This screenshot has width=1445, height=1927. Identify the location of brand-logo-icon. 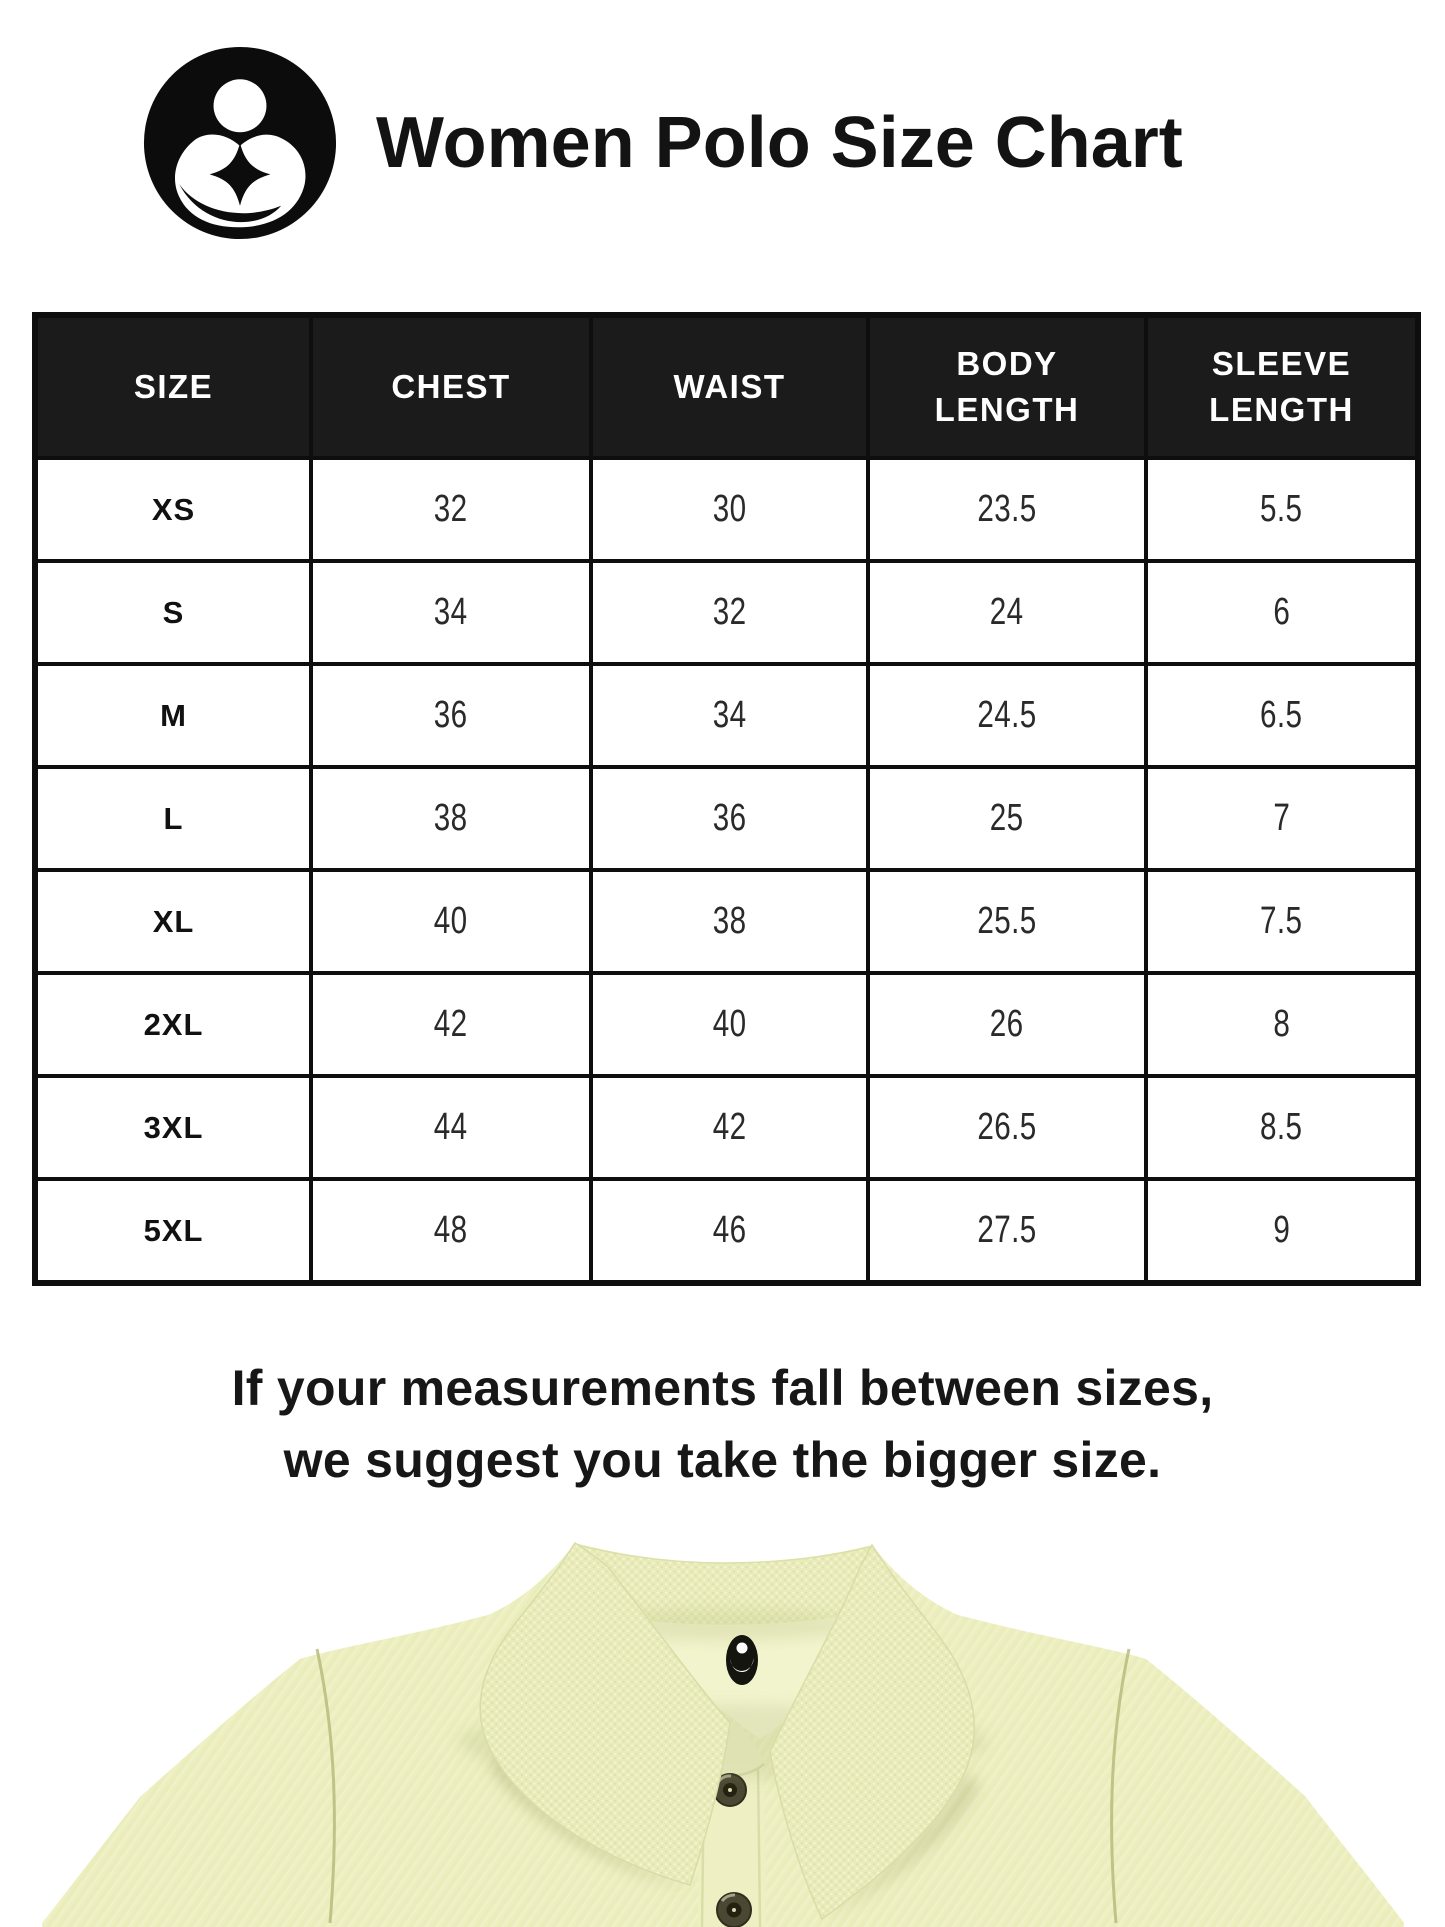
(240, 143).